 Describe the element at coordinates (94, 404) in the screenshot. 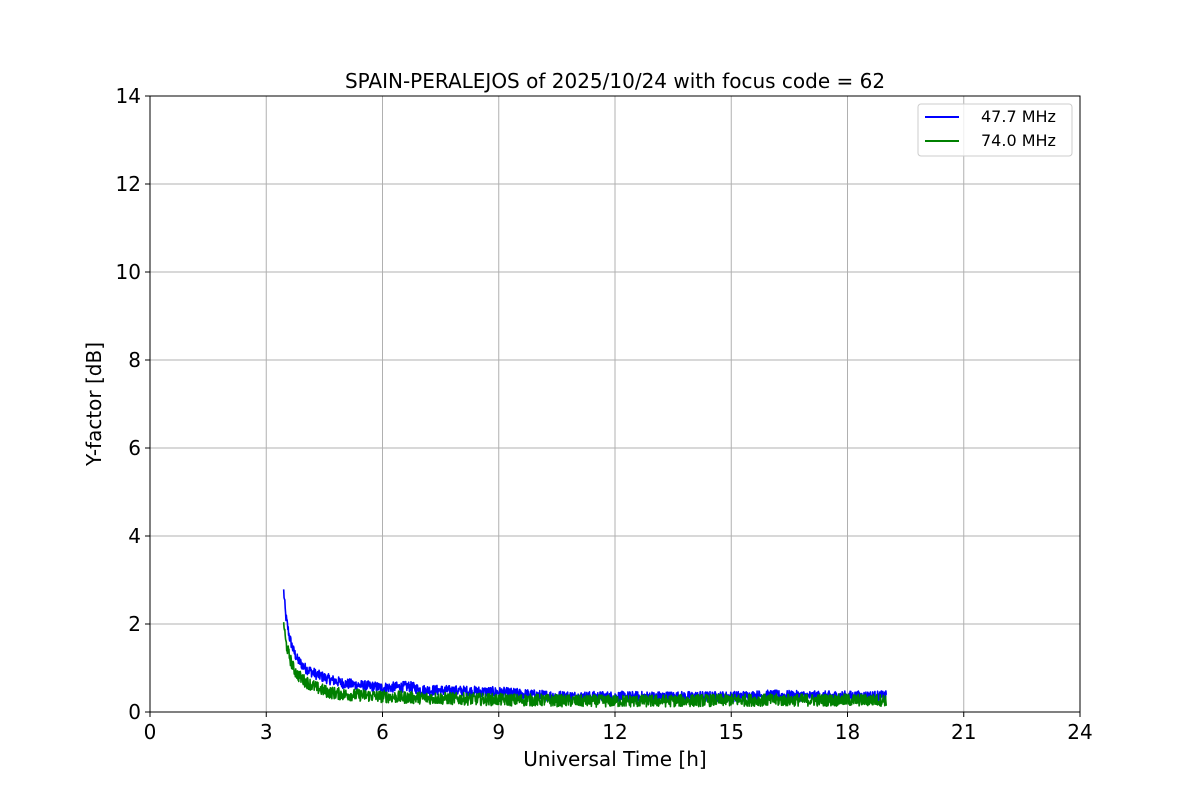

I see `y-axis-label: Y-factor [dB]` at that location.